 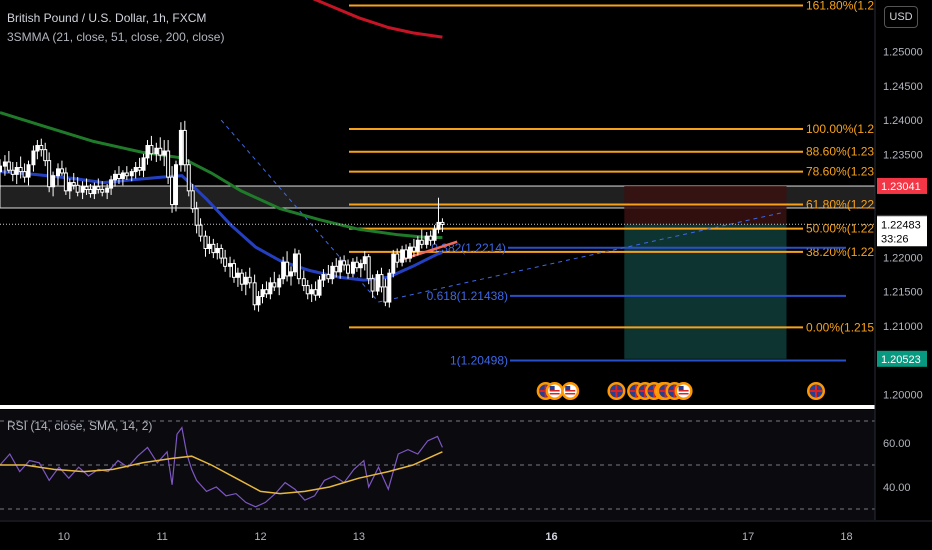 I want to click on price-tag: 1.20523, so click(x=902, y=358).